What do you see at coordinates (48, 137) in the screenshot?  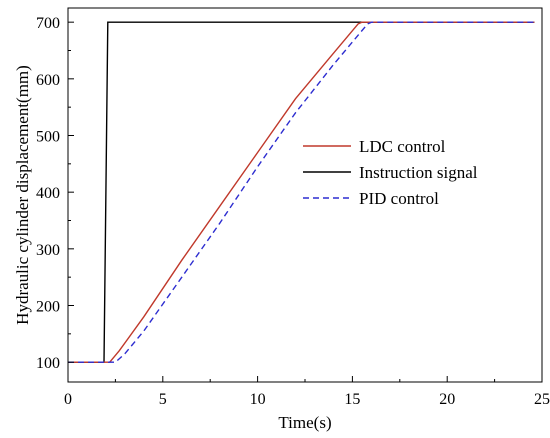 I see `y-tick-label: 500` at bounding box center [48, 137].